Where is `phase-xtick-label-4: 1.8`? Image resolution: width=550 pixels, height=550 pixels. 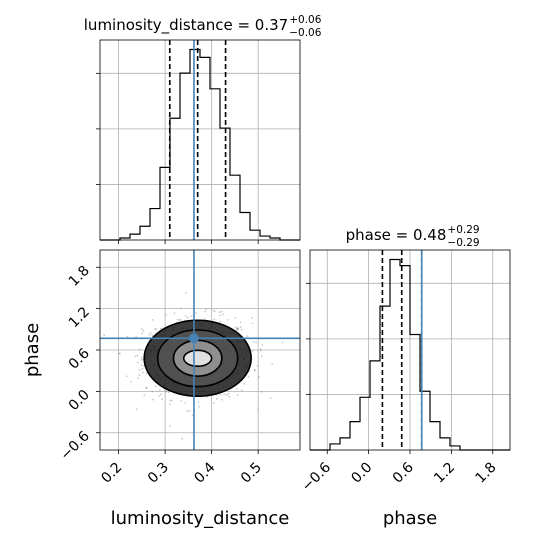
phase-xtick-label-4: 1.8 is located at coordinates (486, 473).